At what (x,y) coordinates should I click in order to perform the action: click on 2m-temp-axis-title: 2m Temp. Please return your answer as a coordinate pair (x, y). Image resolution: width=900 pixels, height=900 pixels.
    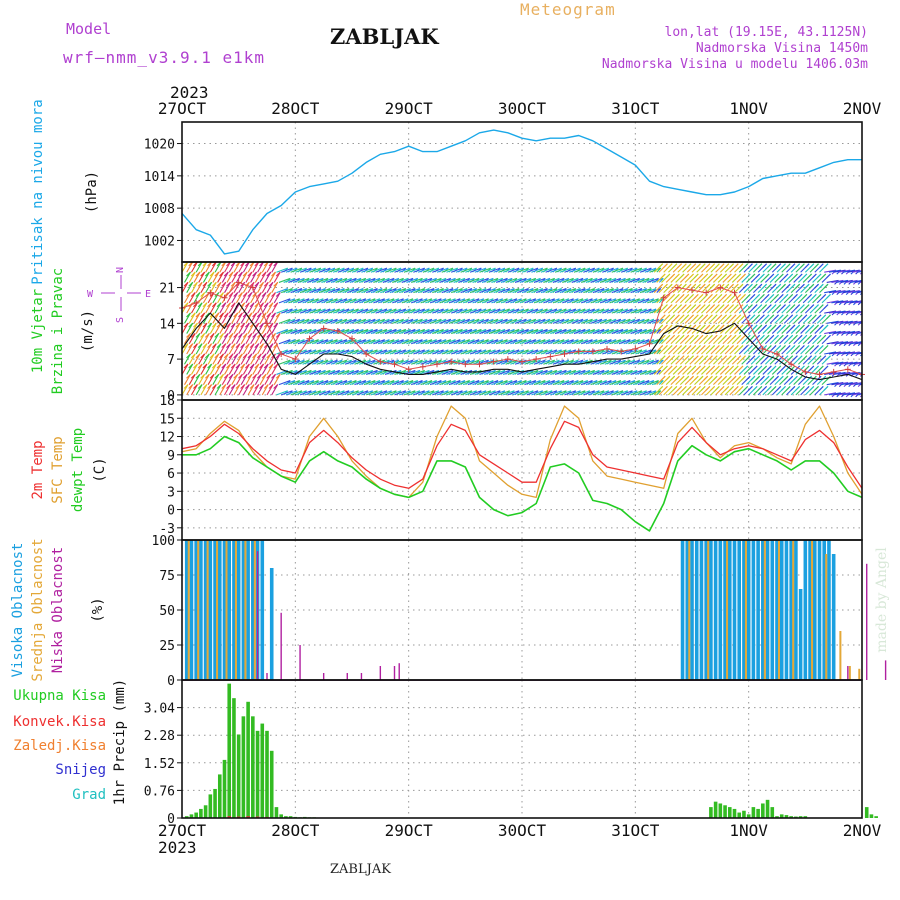
    Looking at the image, I should click on (38, 469).